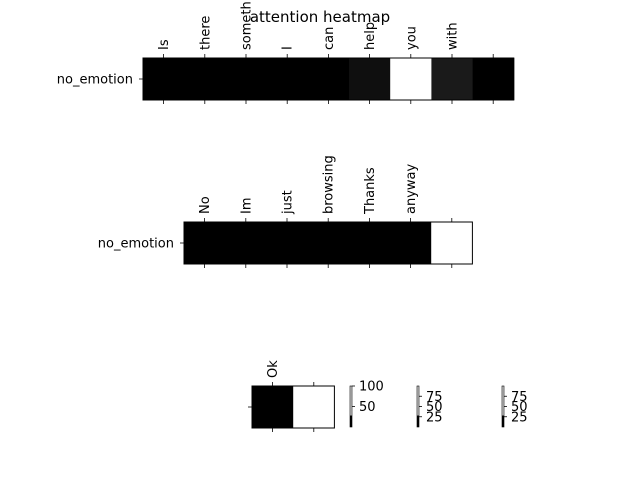  Describe the element at coordinates (205, 33) in the screenshot. I see `x-tick-label: there` at that location.